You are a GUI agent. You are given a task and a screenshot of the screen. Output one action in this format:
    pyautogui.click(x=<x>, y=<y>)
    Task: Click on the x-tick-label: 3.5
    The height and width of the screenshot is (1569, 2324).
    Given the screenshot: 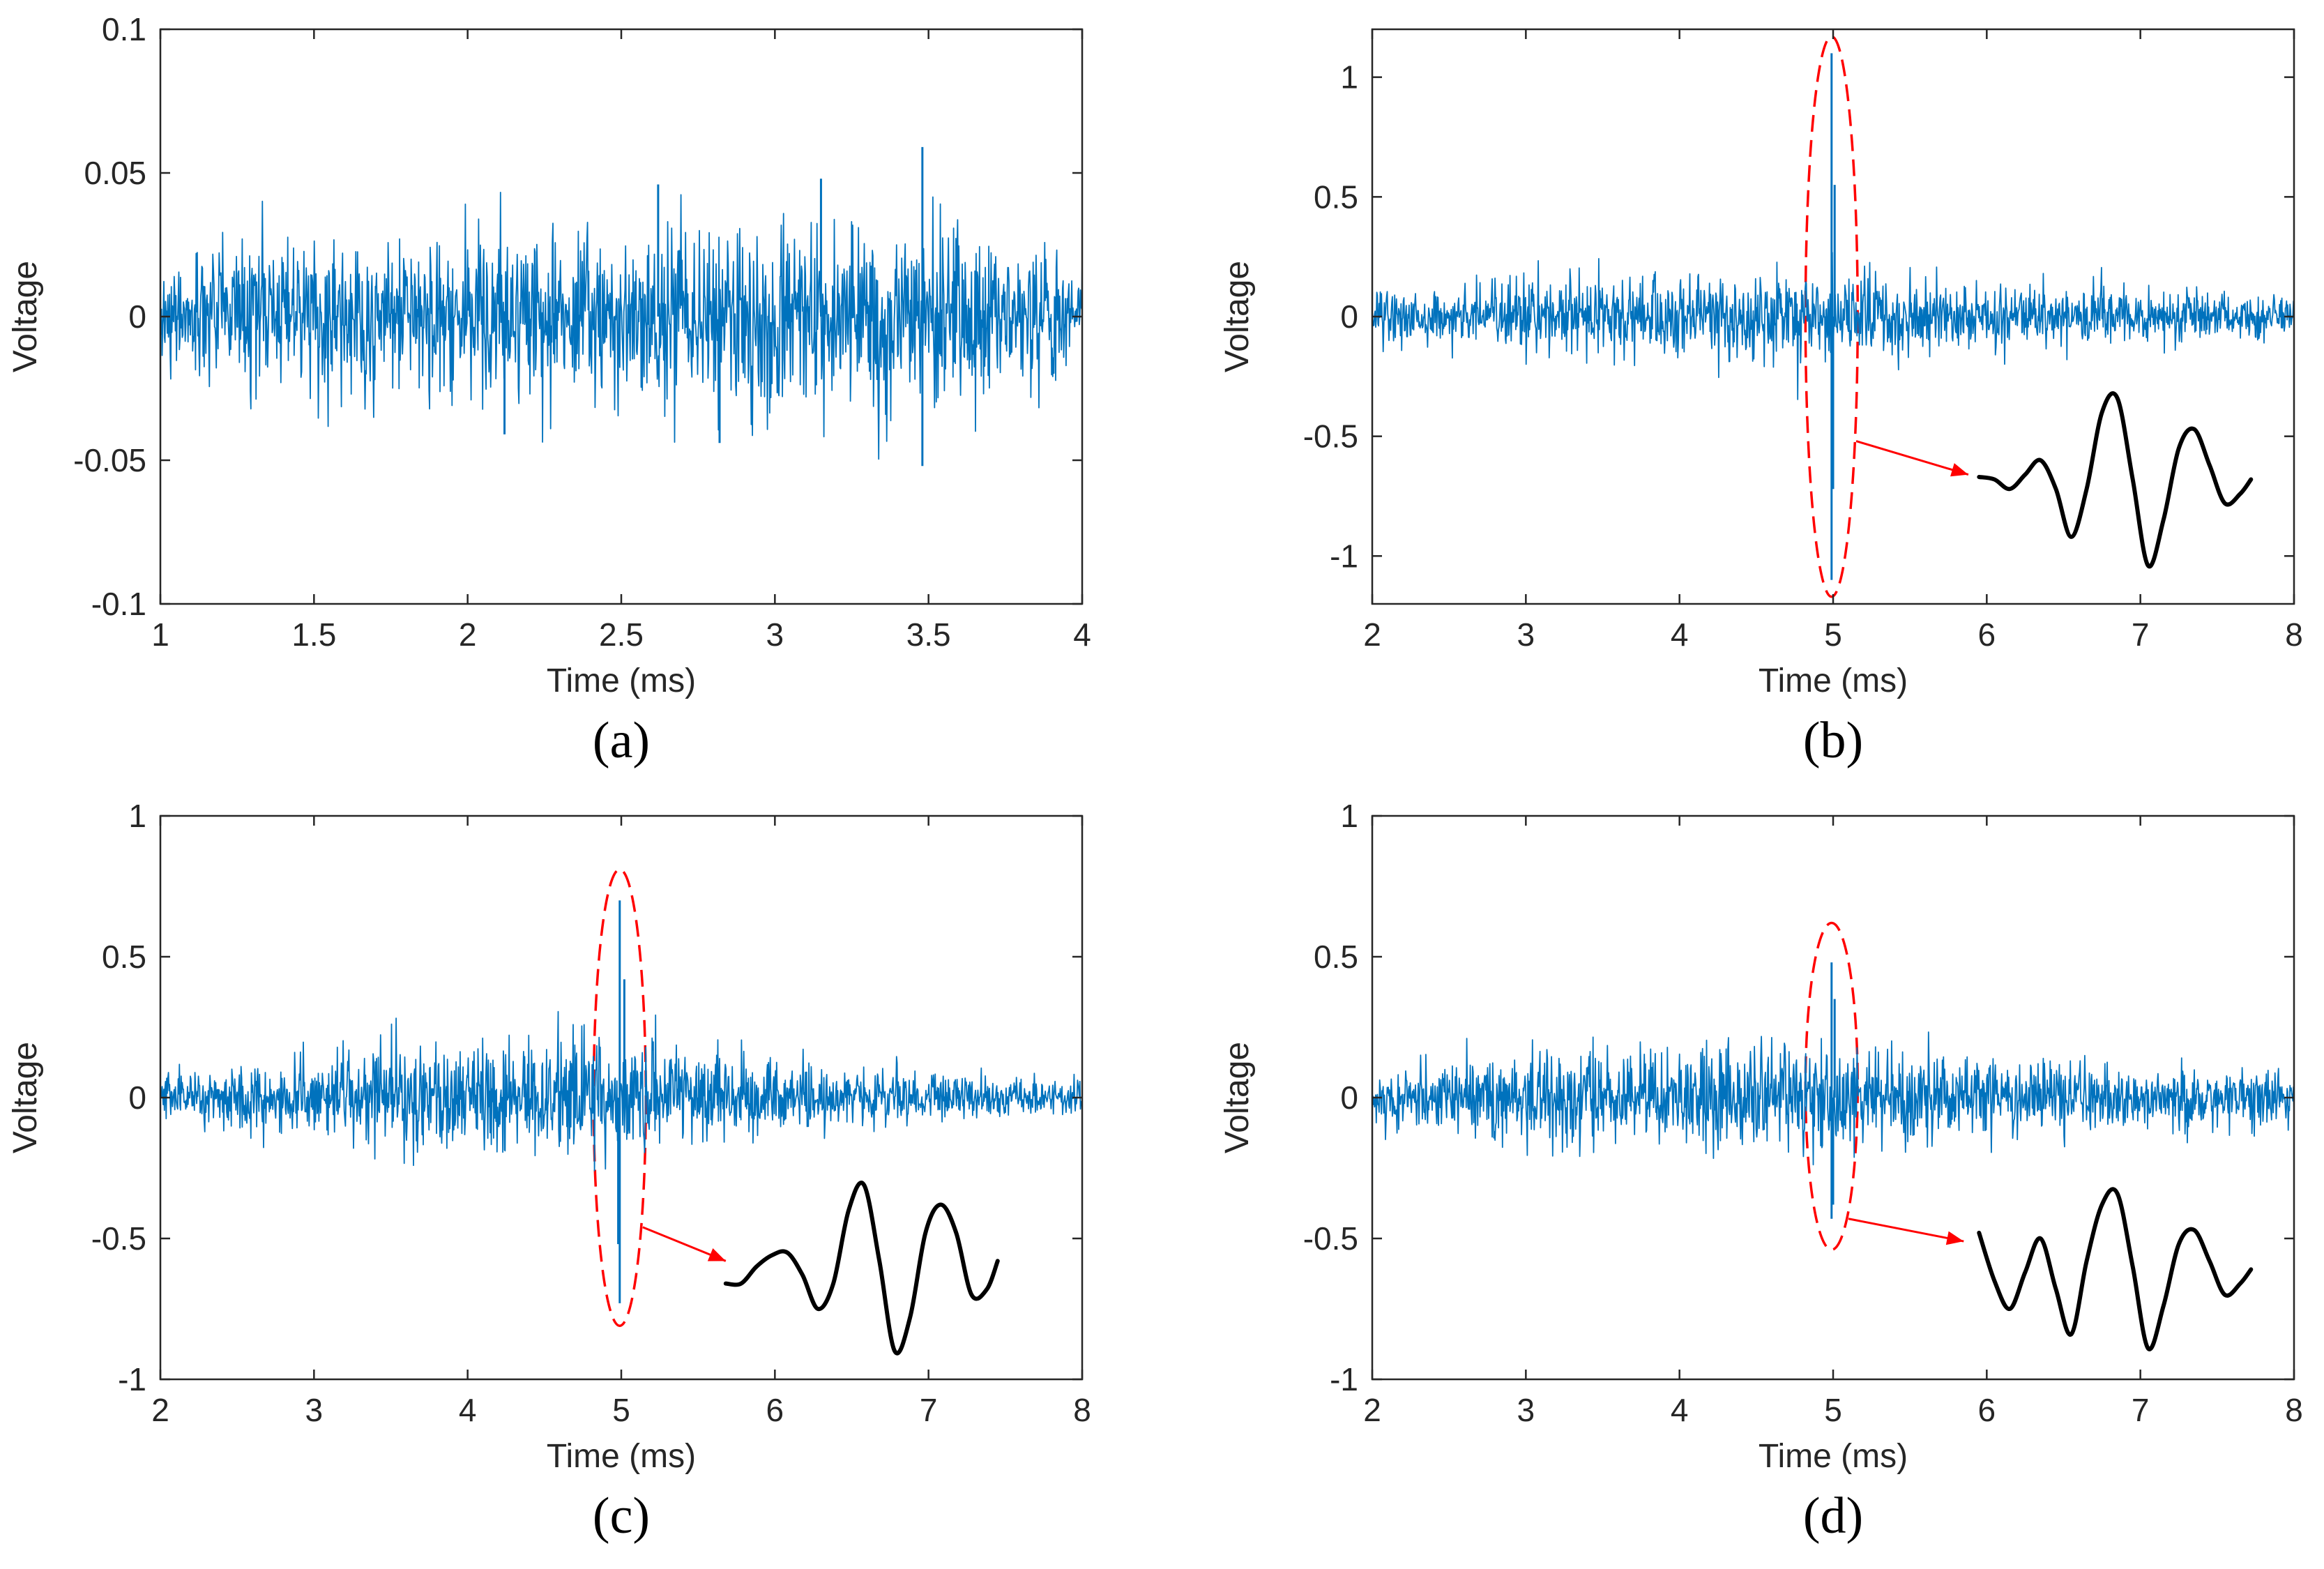 What is the action you would take?
    pyautogui.click(x=928, y=634)
    